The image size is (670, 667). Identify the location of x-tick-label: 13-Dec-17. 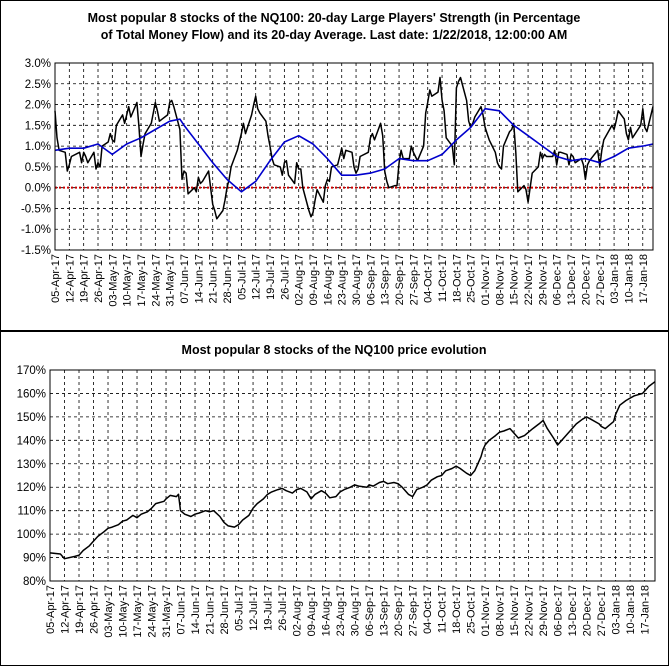
(572, 279).